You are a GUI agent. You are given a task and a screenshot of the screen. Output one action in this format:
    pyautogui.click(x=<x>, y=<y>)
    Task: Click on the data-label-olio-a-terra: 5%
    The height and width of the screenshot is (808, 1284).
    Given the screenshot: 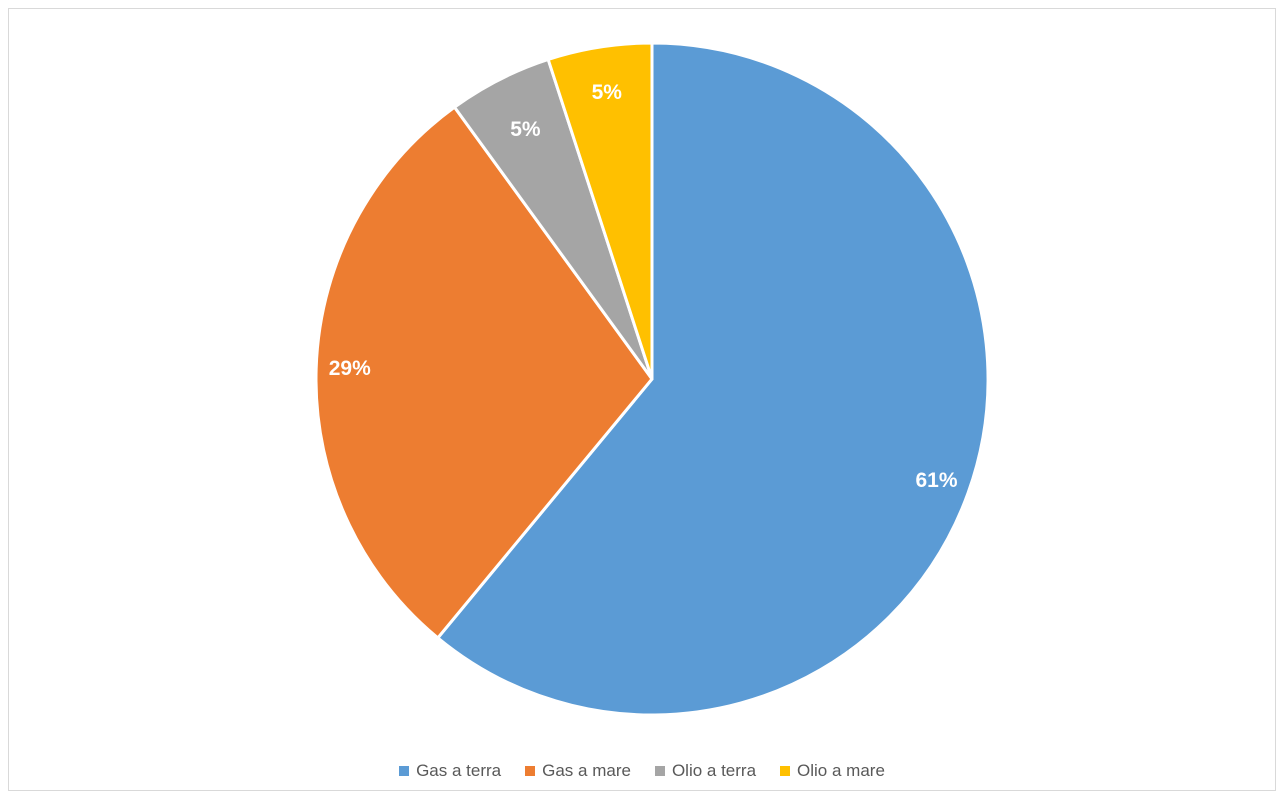 What is the action you would take?
    pyautogui.click(x=525, y=129)
    